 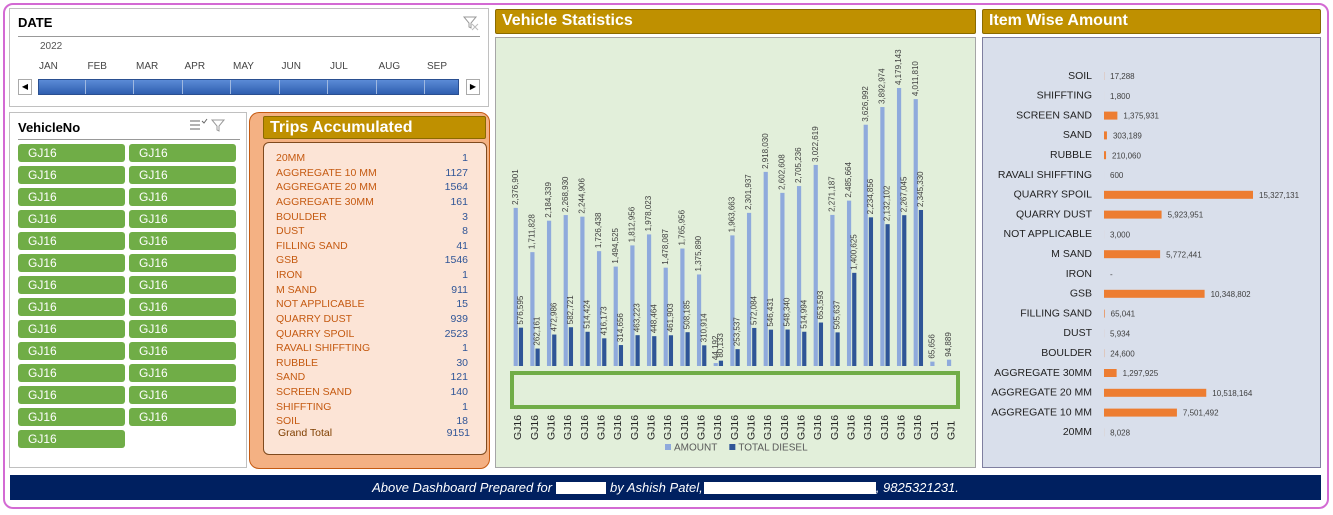 I want to click on slicer-icons, so click(x=208, y=126).